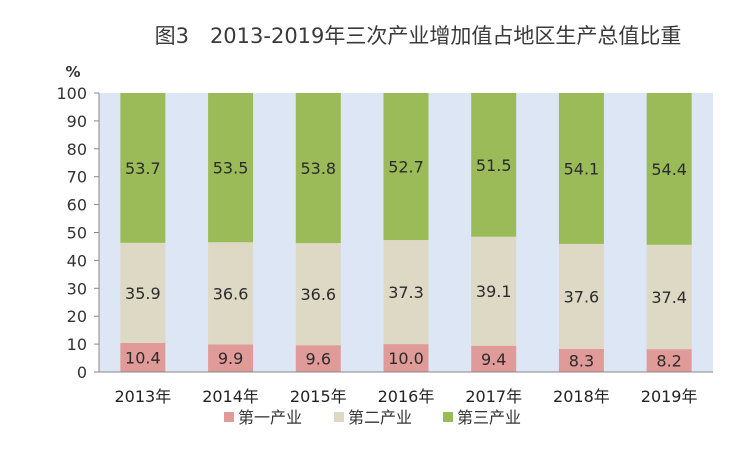  What do you see at coordinates (77, 316) in the screenshot?
I see `y-tick-label: 20` at bounding box center [77, 316].